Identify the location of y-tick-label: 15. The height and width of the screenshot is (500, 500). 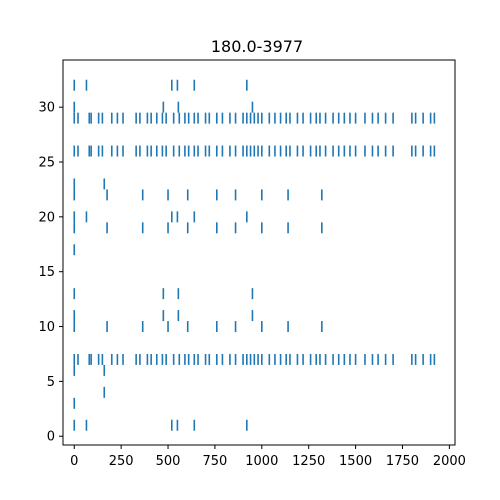
(46, 272).